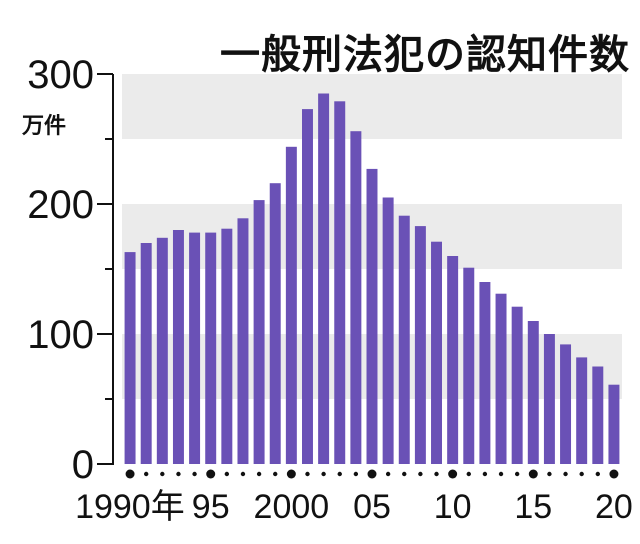  Describe the element at coordinates (291, 305) in the screenshot. I see `bar-2000` at that location.